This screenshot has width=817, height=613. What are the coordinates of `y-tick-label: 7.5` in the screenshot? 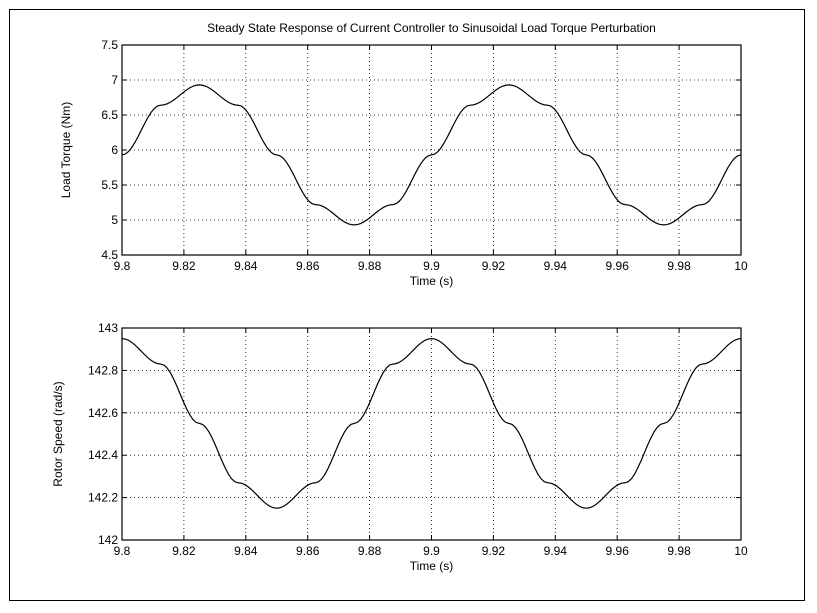 It's located at (109, 45).